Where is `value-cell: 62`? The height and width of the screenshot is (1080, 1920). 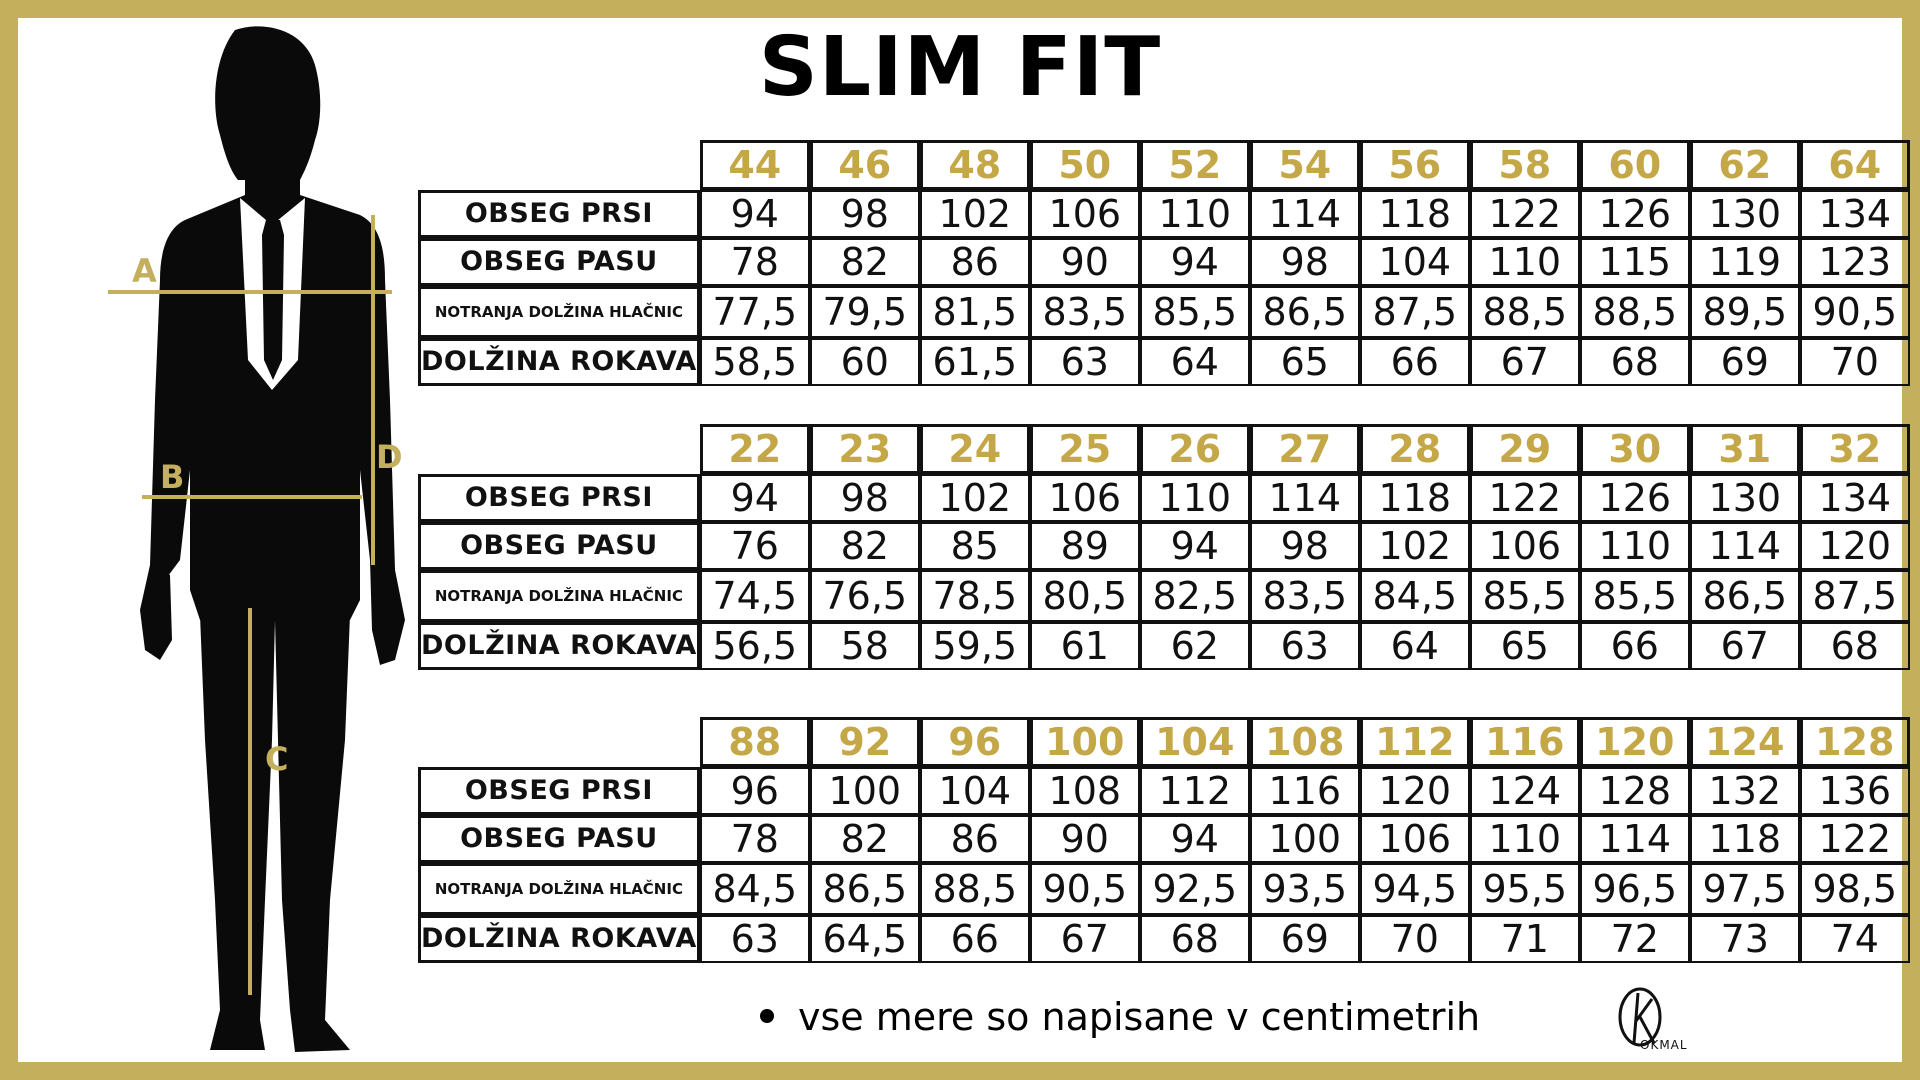
value-cell: 62 is located at coordinates (1194, 646).